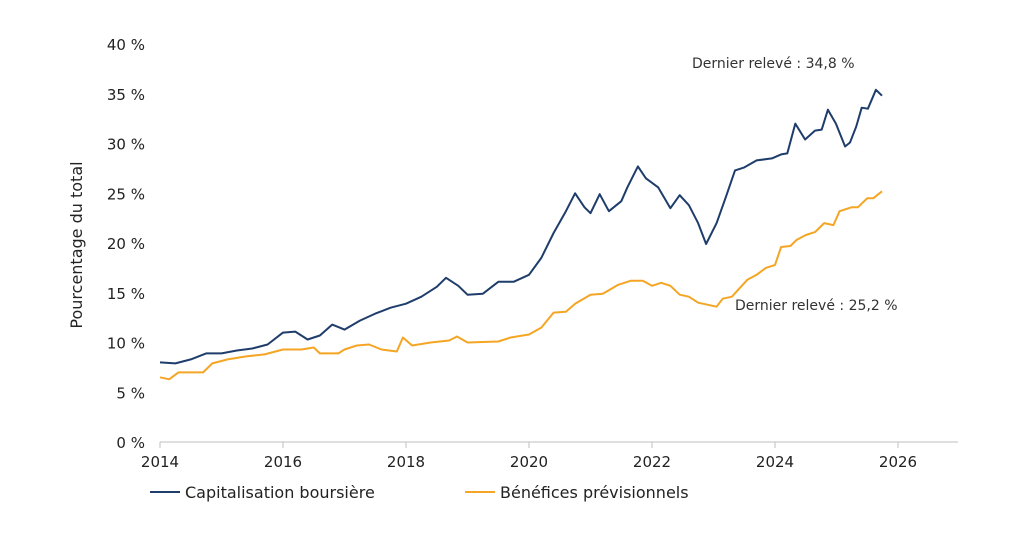 The height and width of the screenshot is (537, 1024). Describe the element at coordinates (280, 492) in the screenshot. I see `legend-label-market-cap: Capitalisation boursière` at that location.